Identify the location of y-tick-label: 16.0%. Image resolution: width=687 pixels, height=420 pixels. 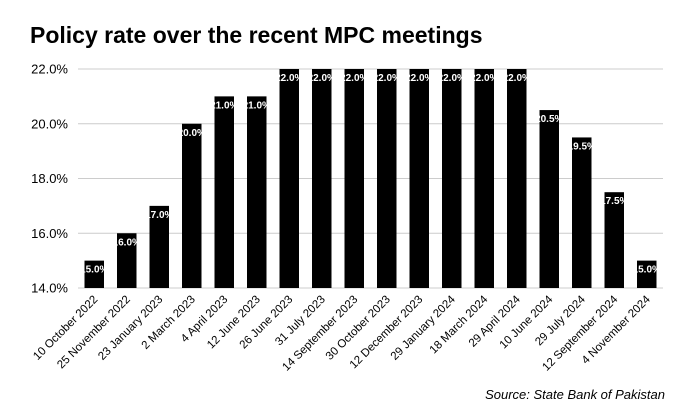
(49, 233).